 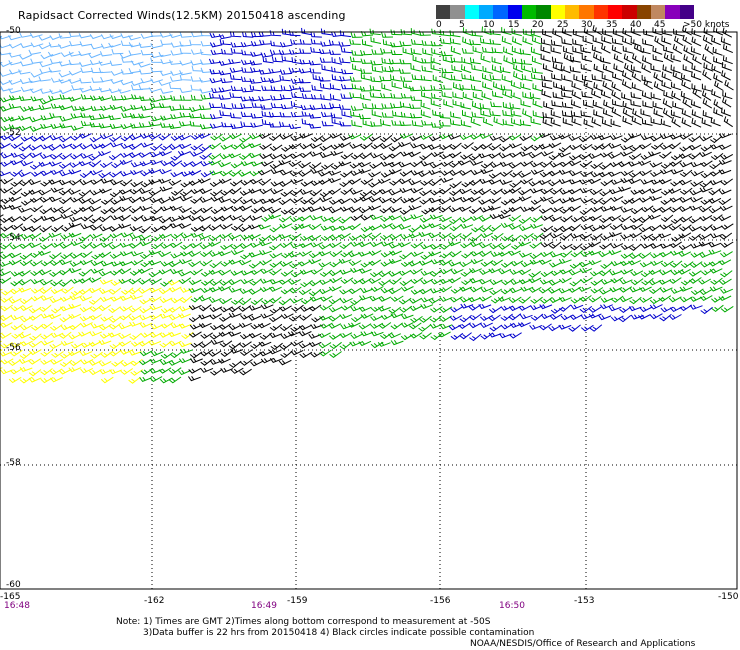 What do you see at coordinates (439, 25) in the screenshot?
I see `legend-label: 0` at bounding box center [439, 25].